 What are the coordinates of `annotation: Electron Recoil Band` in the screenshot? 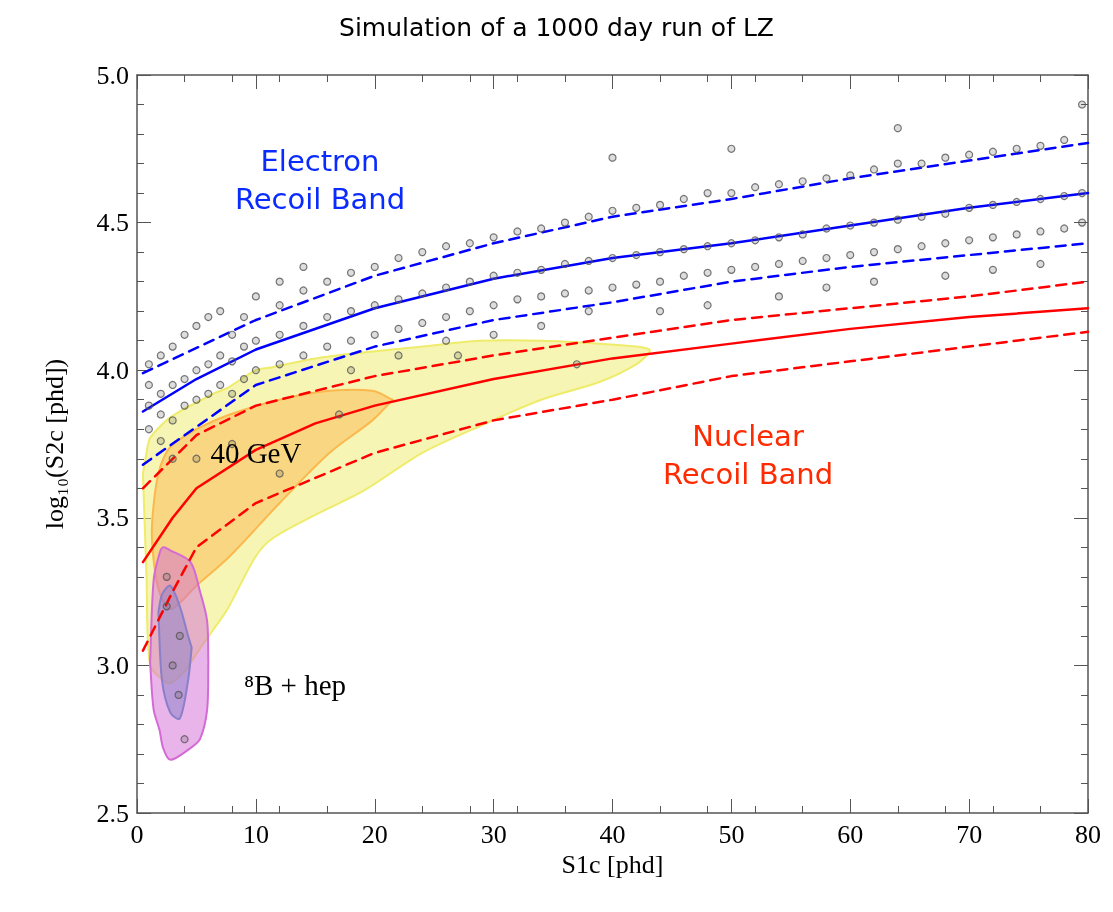 It's located at (320, 180).